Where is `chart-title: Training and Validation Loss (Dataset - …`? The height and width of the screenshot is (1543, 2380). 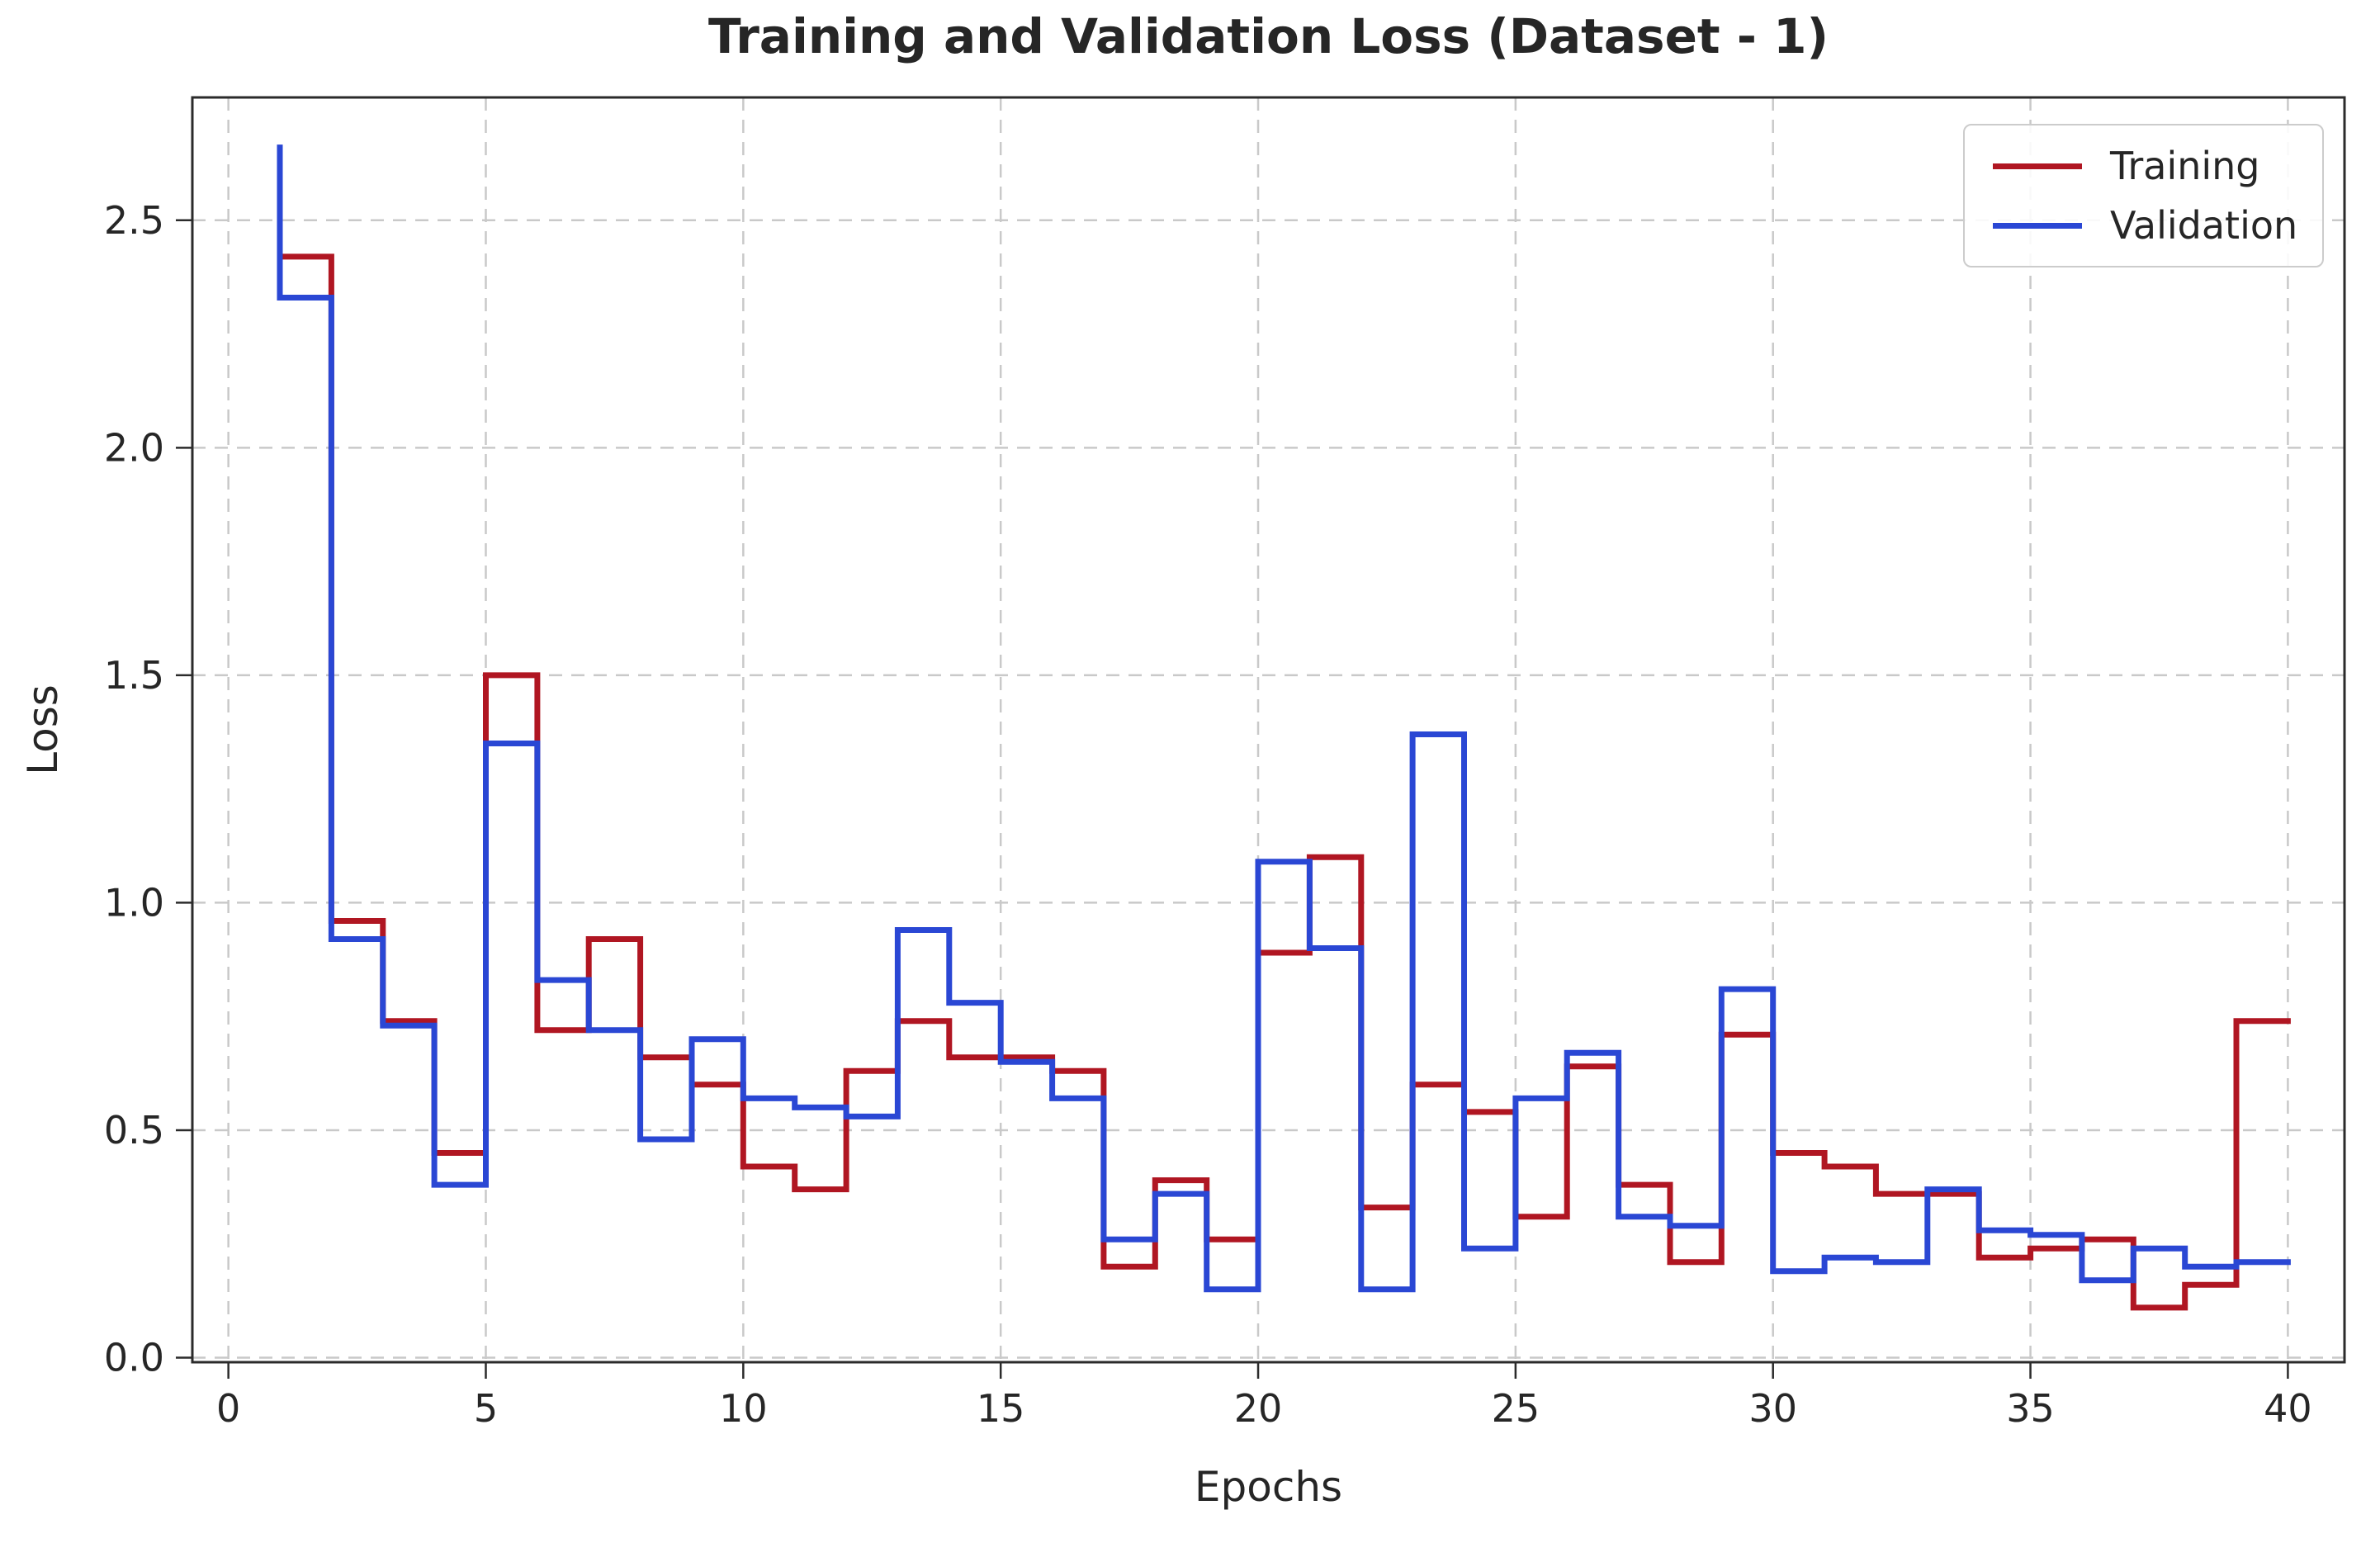 chart-title: Training and Validation Loss (Dataset - … is located at coordinates (1268, 36).